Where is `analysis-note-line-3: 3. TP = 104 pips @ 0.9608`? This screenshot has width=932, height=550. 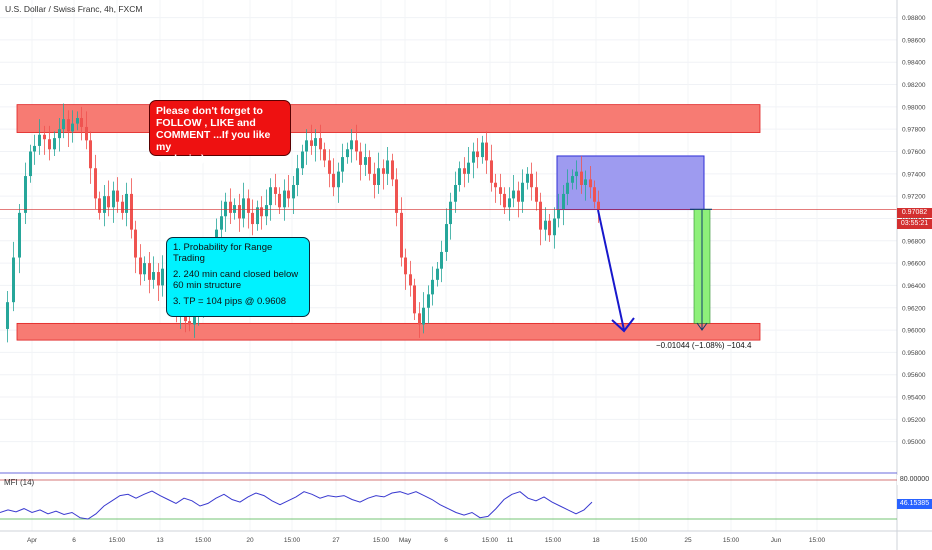 analysis-note-line-3: 3. TP = 104 pips @ 0.9608 is located at coordinates (230, 301).